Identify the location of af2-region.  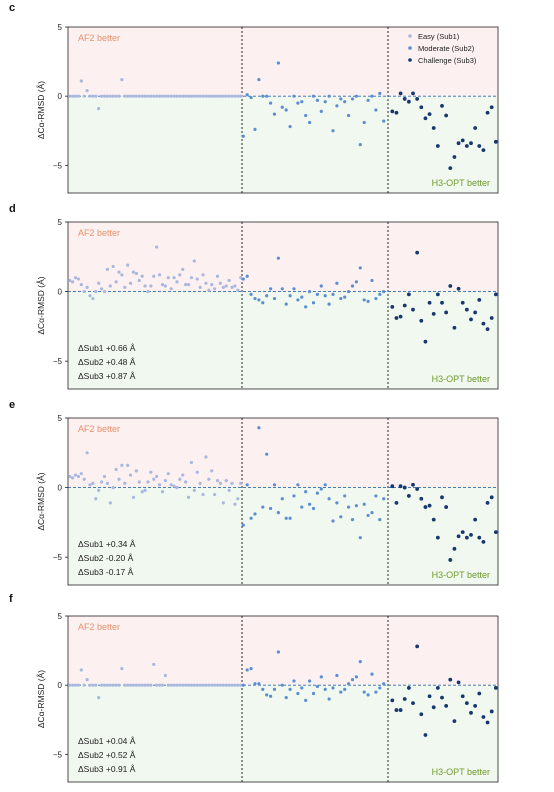
(283, 453).